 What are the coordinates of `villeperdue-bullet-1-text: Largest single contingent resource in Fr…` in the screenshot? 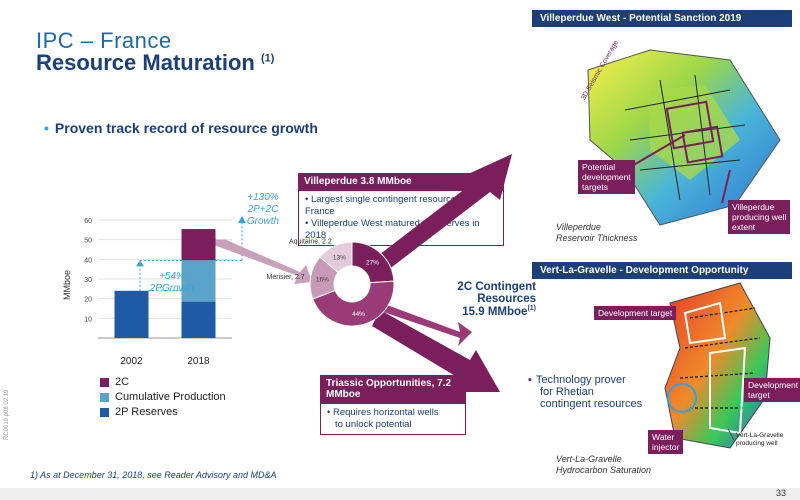 It's located at (386, 205).